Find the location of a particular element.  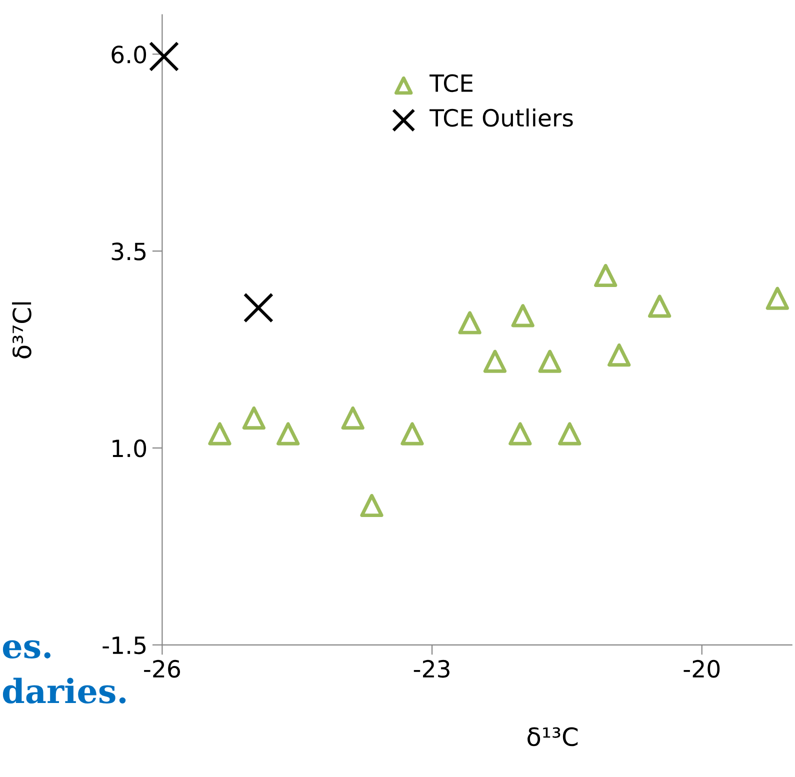

y-tick-label: 1.0 is located at coordinates (129, 448).